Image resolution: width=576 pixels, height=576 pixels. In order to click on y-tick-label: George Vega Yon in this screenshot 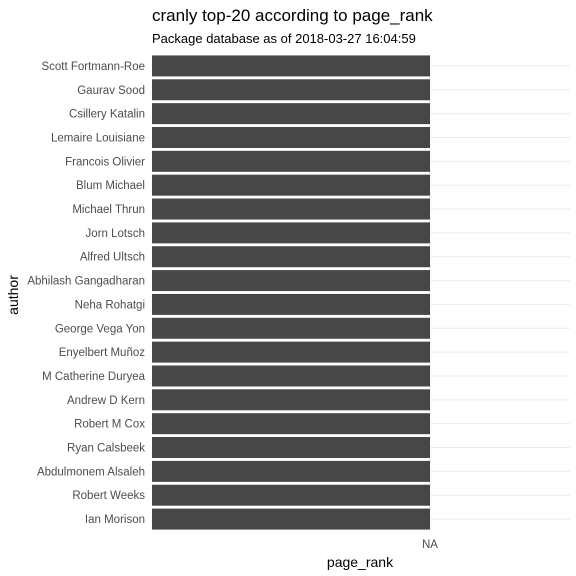, I will do `click(100, 329)`.